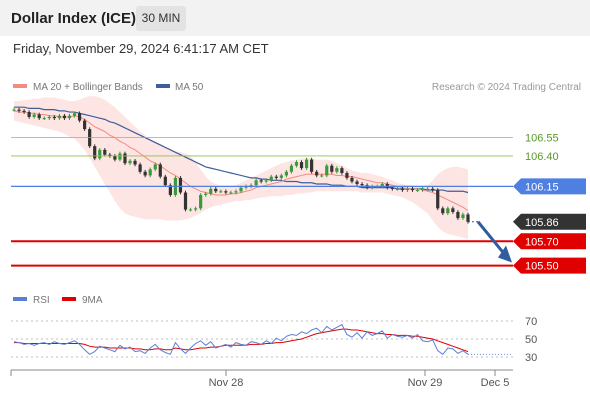  What do you see at coordinates (542, 139) in the screenshot?
I see `level-label: 106.55` at bounding box center [542, 139].